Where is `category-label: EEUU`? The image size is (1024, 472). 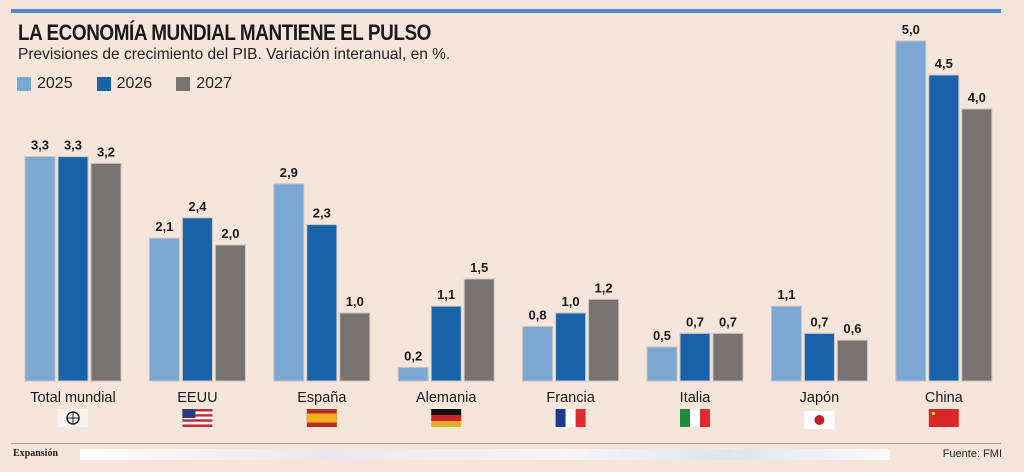 category-label: EEUU is located at coordinates (197, 398).